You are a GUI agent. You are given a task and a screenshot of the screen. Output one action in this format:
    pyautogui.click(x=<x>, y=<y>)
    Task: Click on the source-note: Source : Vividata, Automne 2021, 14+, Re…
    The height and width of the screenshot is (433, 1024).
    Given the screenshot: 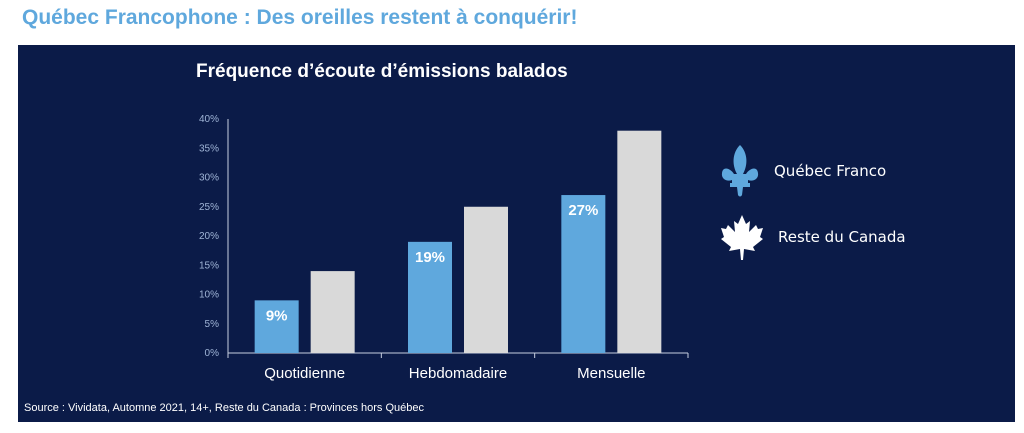 What is the action you would take?
    pyautogui.click(x=224, y=408)
    